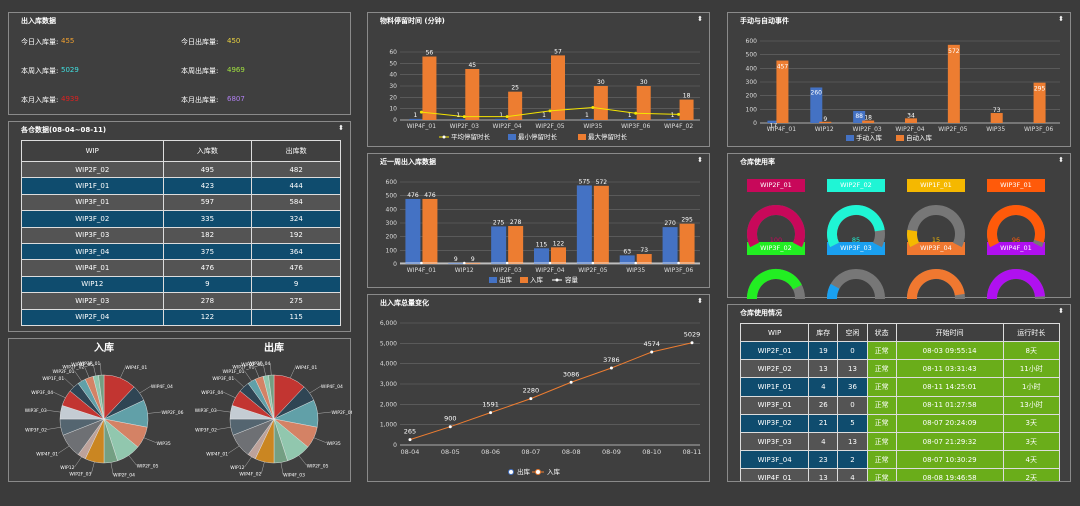  Describe the element at coordinates (294, 475) in the screenshot. I see `pie-label: WIP4F_03` at that location.